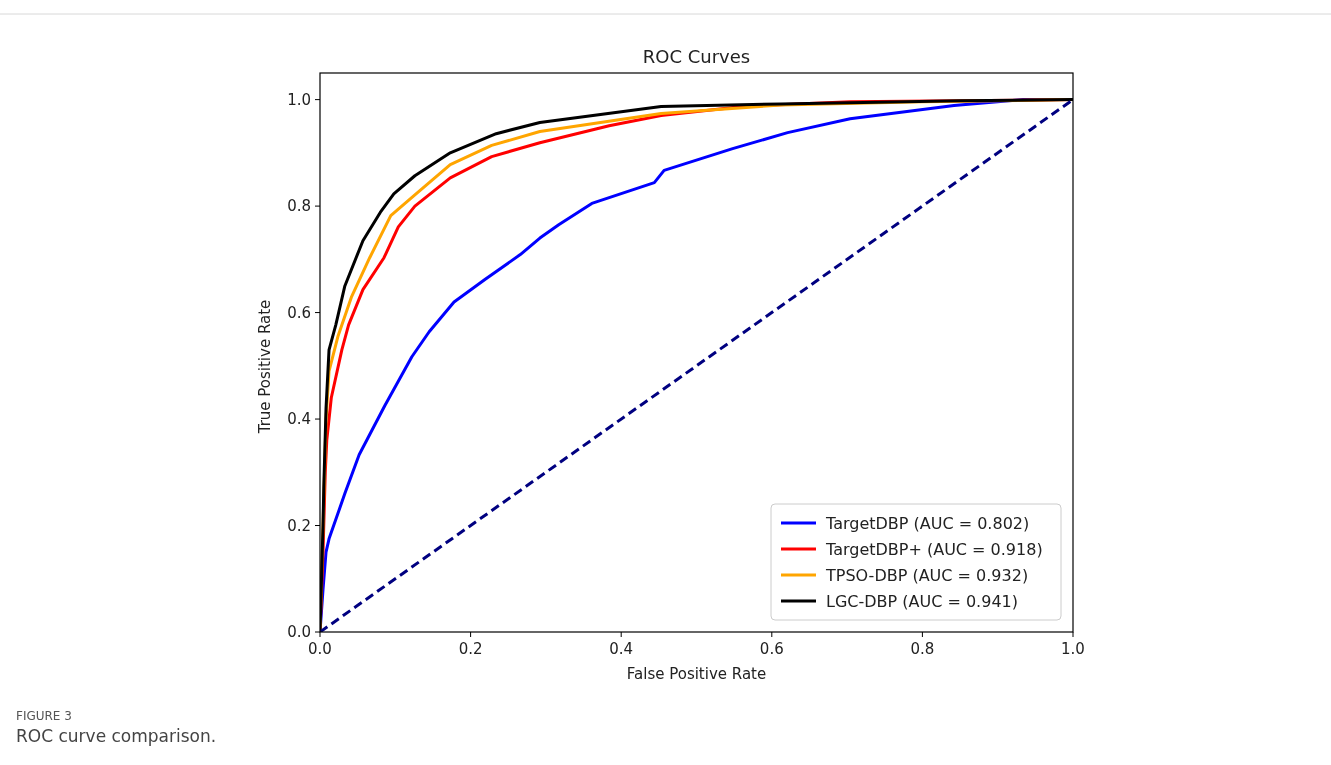 Image resolution: width=1331 pixels, height=765 pixels. What do you see at coordinates (927, 523) in the screenshot?
I see `legend-label: TargetDBP (AUC = 0.802)` at bounding box center [927, 523].